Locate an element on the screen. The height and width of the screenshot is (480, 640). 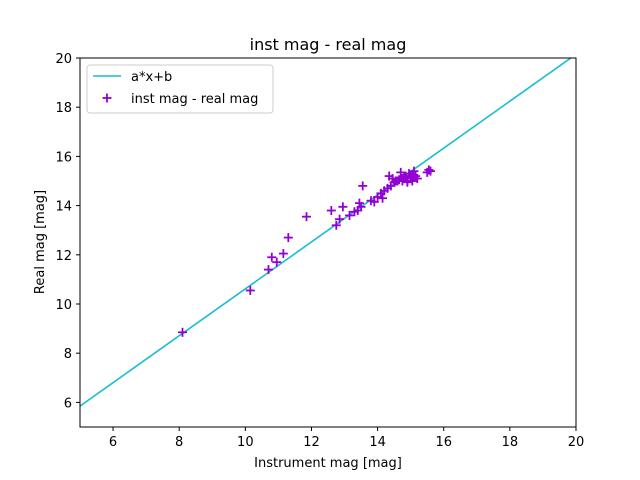
x-tick-label: 16 is located at coordinates (443, 442).